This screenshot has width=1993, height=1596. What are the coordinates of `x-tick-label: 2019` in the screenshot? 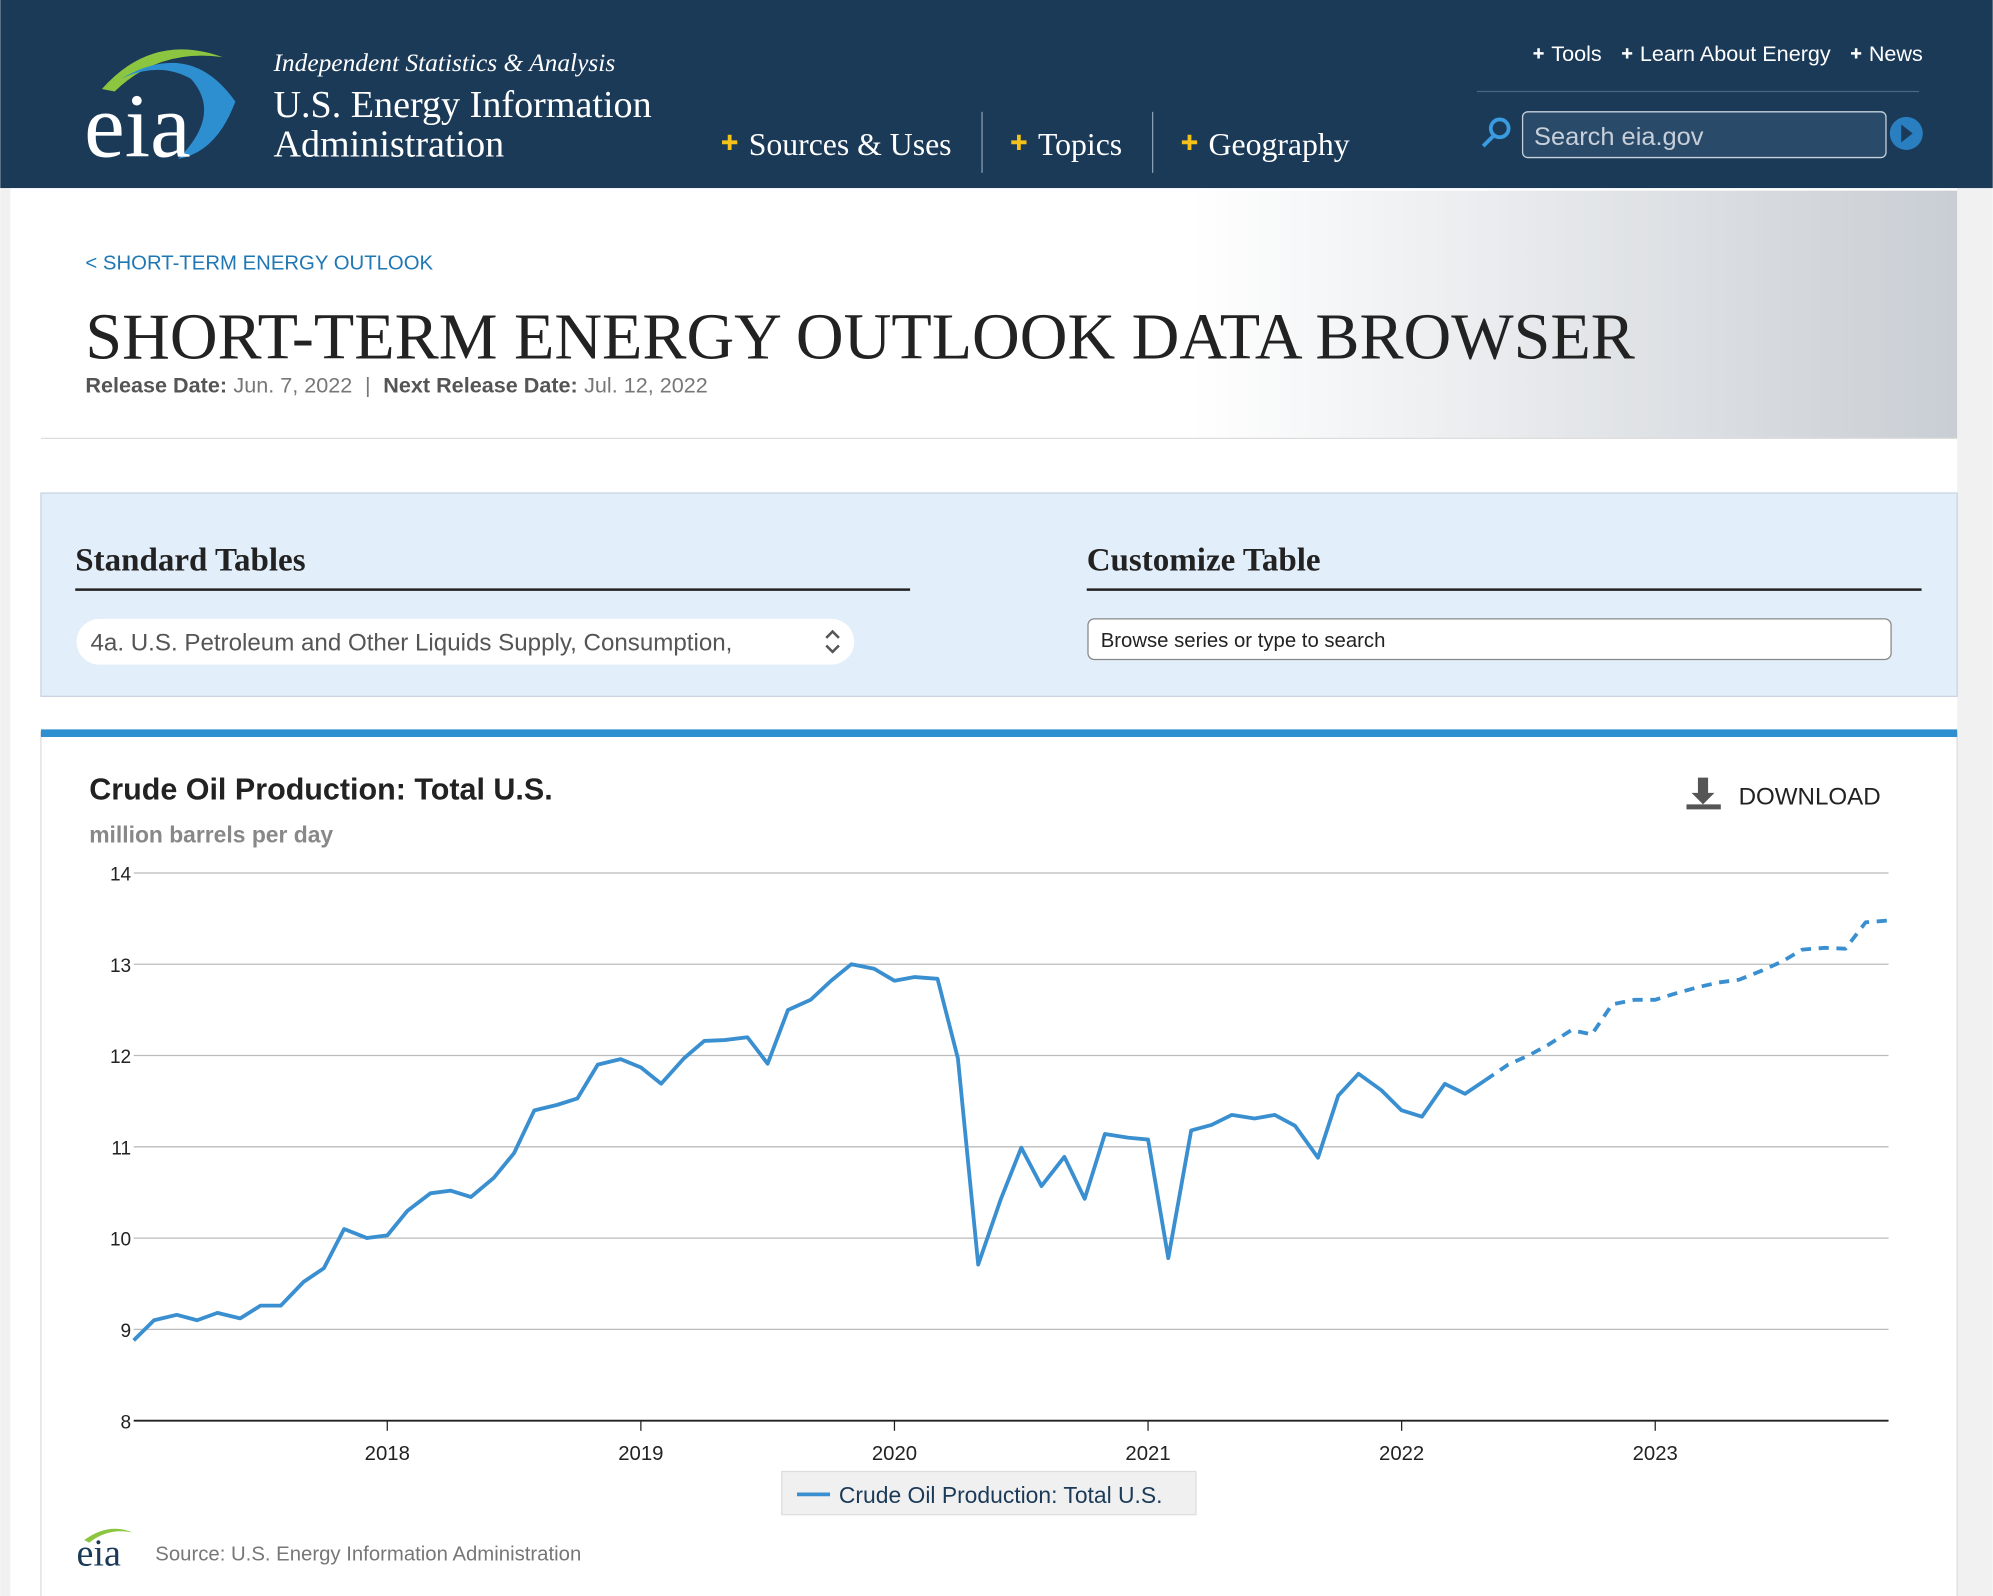 It's located at (640, 1454).